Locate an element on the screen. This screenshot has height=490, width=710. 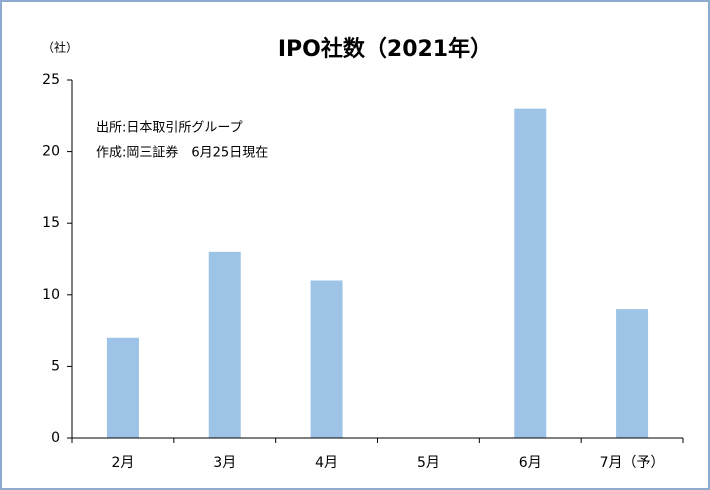
y-tick-label: 5 is located at coordinates (55, 366).